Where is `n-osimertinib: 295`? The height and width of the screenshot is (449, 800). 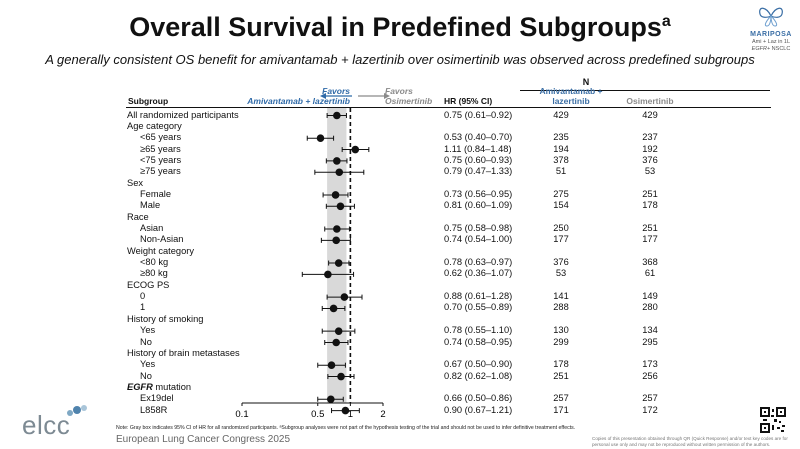
n-osimertinib: 295 is located at coordinates (650, 341).